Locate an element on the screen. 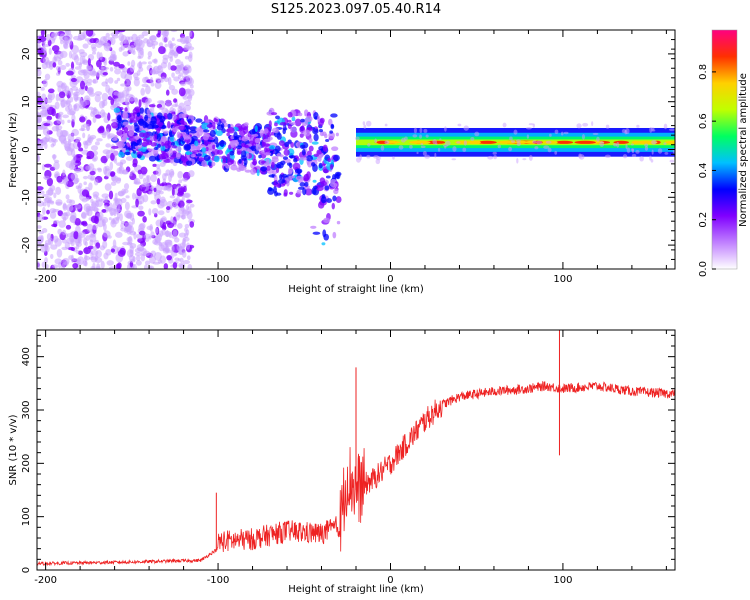 Image resolution: width=750 pixels, height=600 pixels. spectrogram-peak is located at coordinates (420, 142).